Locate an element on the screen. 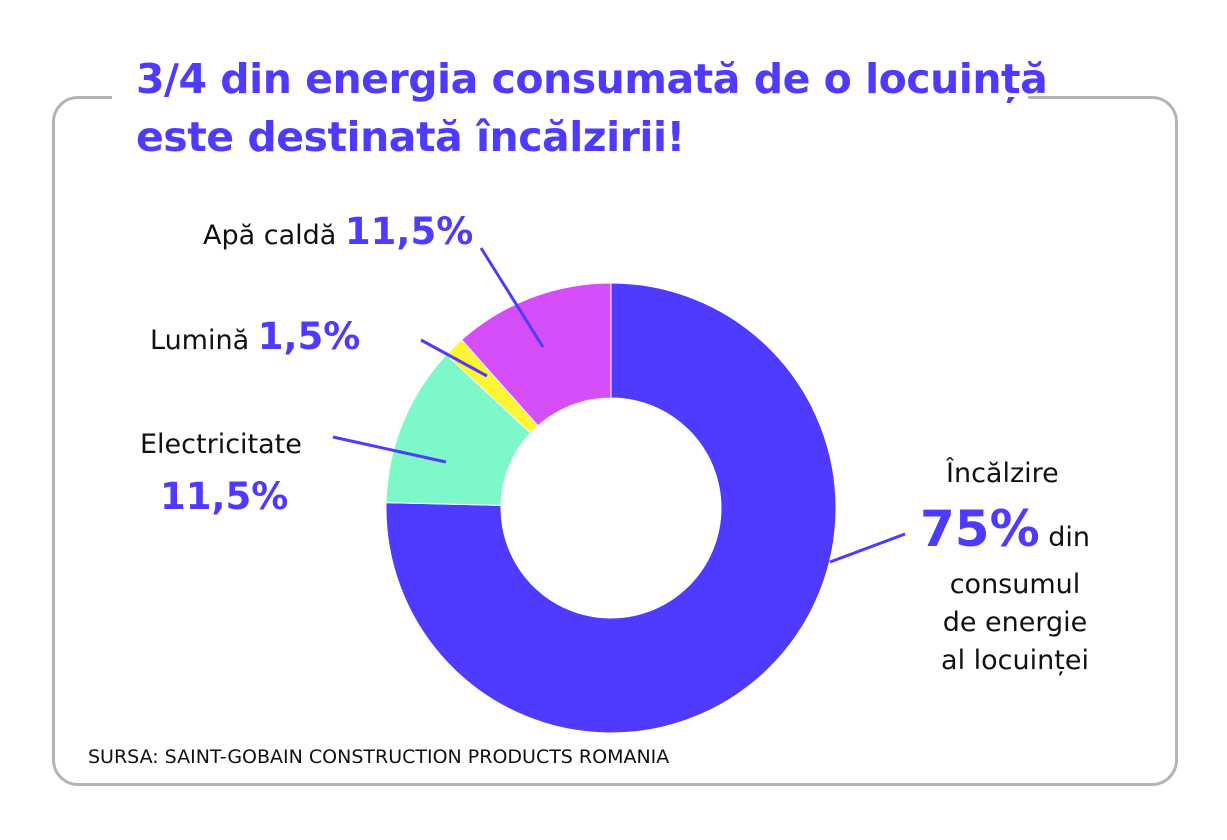 This screenshot has height=840, width=1227. slice-label-electricitate: Electricitate is located at coordinates (221, 444).